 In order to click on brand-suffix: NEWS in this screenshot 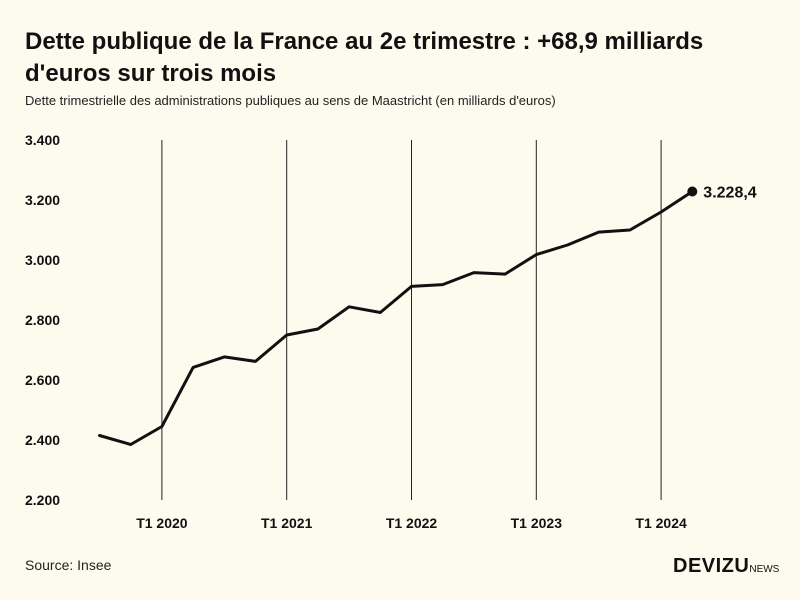, I will do `click(764, 569)`.